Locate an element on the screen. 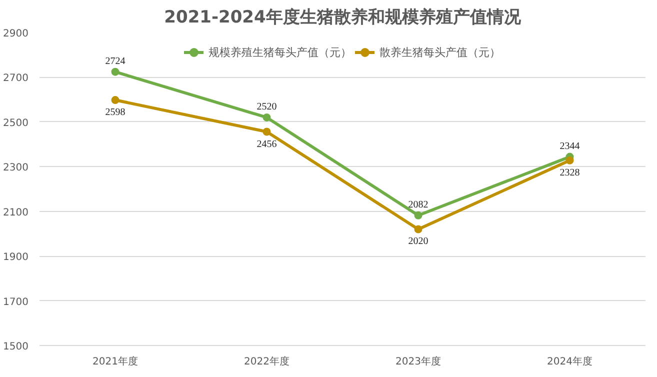 The image size is (657, 377). y-tick-label: 2500 is located at coordinates (16, 123).